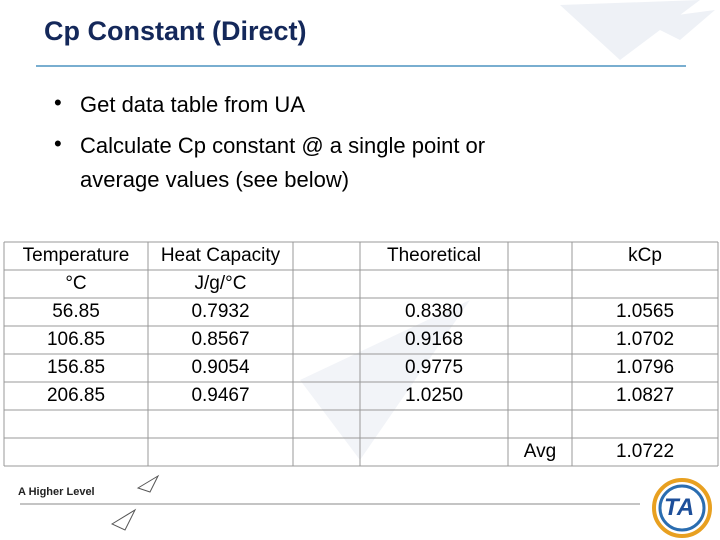 The width and height of the screenshot is (720, 540). Describe the element at coordinates (645, 255) in the screenshot. I see `header-cell: kCp` at that location.